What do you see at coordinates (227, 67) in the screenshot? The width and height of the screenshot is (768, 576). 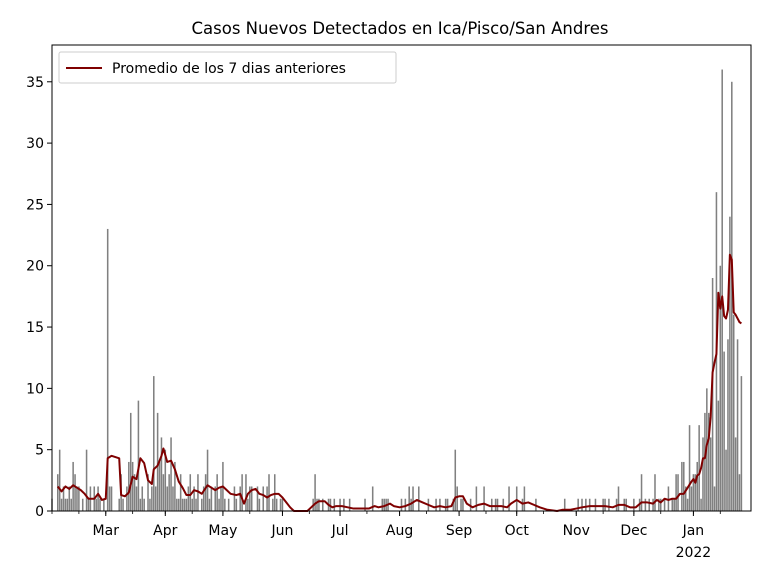 I see `legend: Promedio de los 7 dias anteriores` at bounding box center [227, 67].